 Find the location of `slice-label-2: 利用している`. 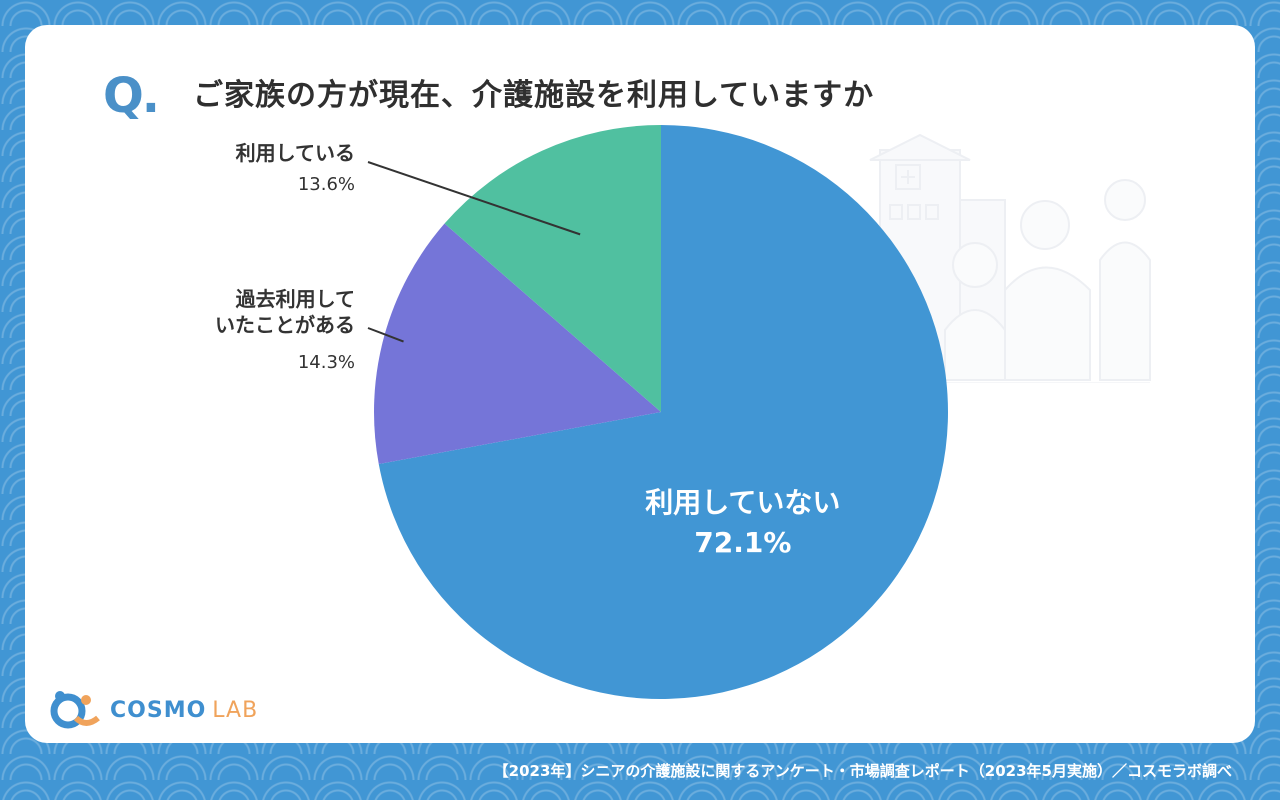

slice-label-2: 利用している is located at coordinates (295, 153).